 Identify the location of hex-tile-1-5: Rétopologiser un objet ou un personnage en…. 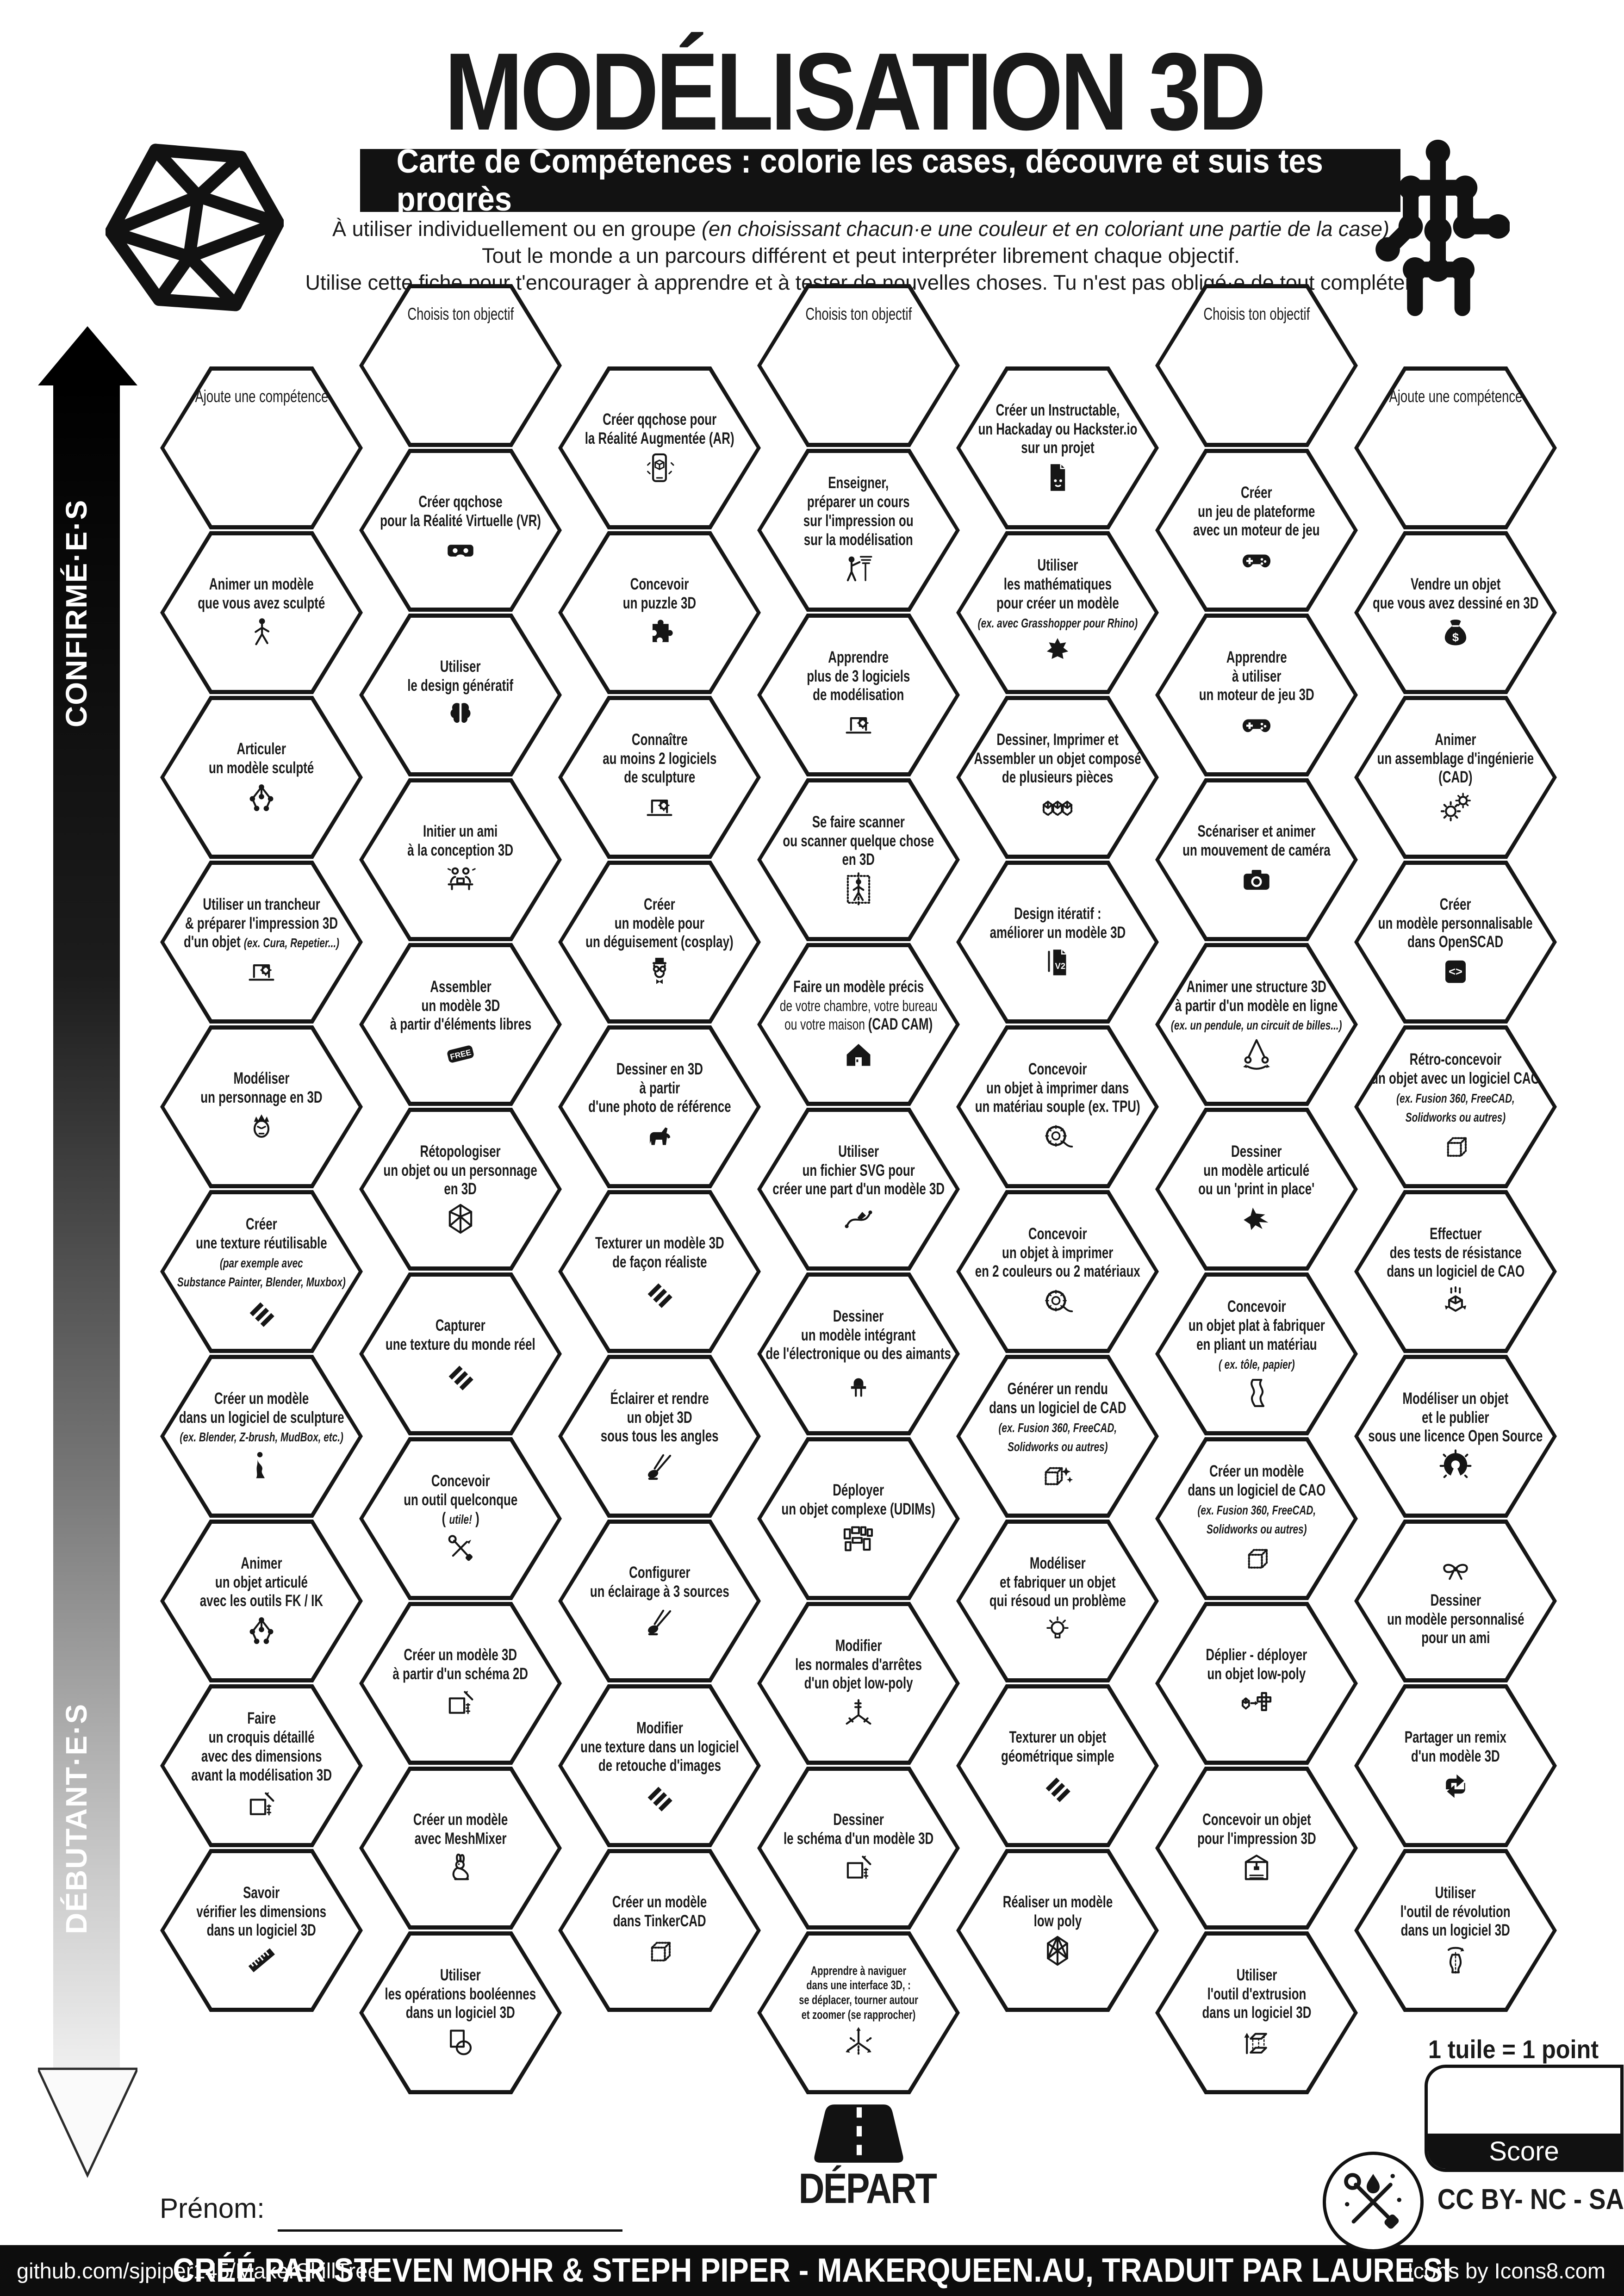
(460, 1189).